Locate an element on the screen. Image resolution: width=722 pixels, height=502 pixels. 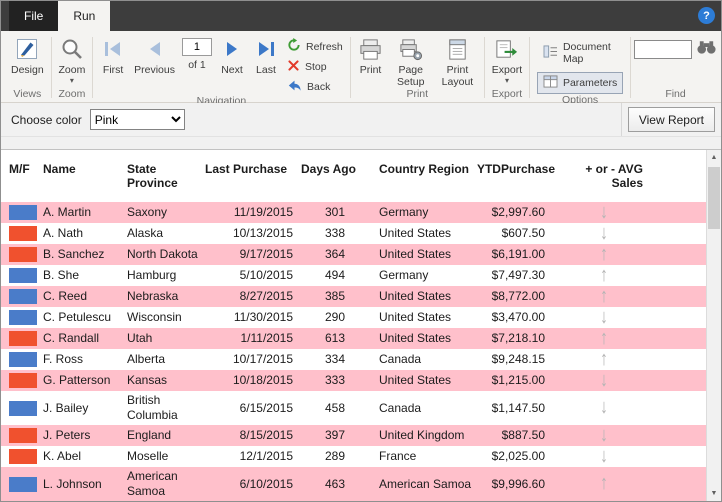
help-button: ? is located at coordinates (706, 15).